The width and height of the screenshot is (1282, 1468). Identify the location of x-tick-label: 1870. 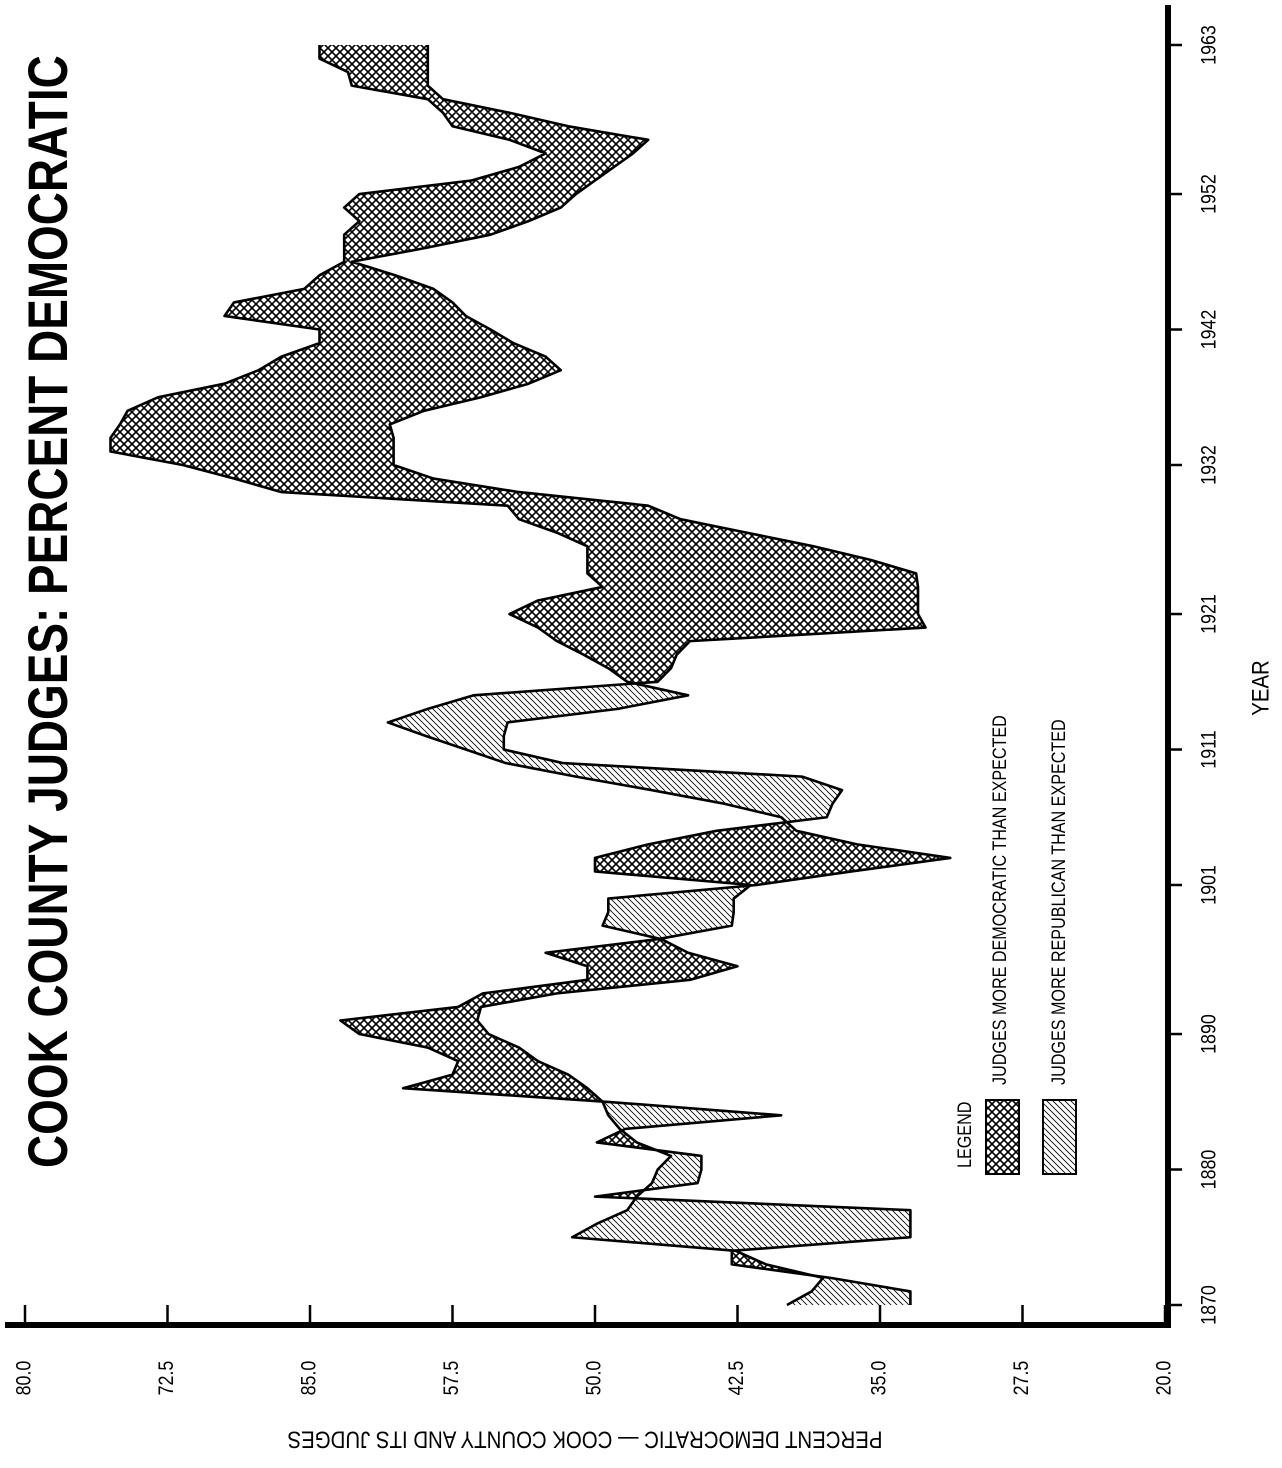
(1209, 1305).